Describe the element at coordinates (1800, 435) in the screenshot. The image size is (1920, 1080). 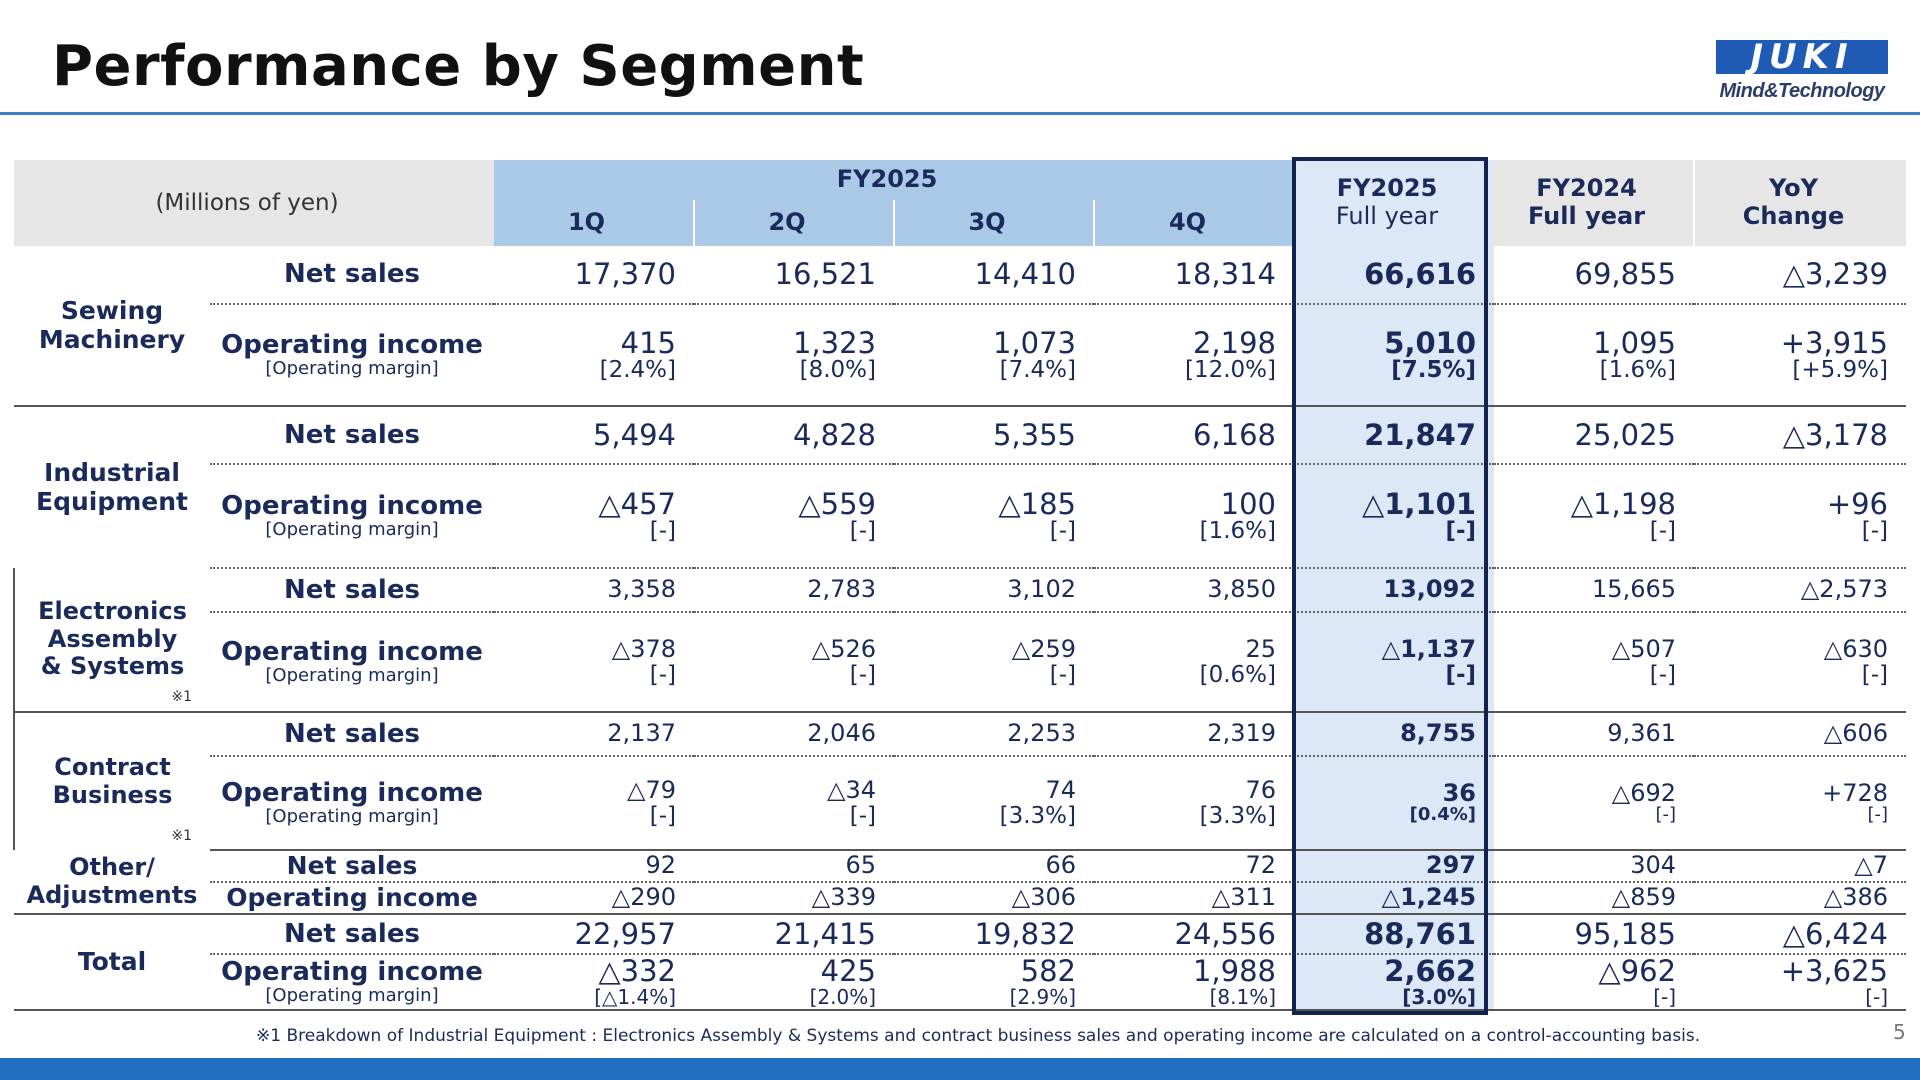
I see `table-cell: △3,178` at that location.